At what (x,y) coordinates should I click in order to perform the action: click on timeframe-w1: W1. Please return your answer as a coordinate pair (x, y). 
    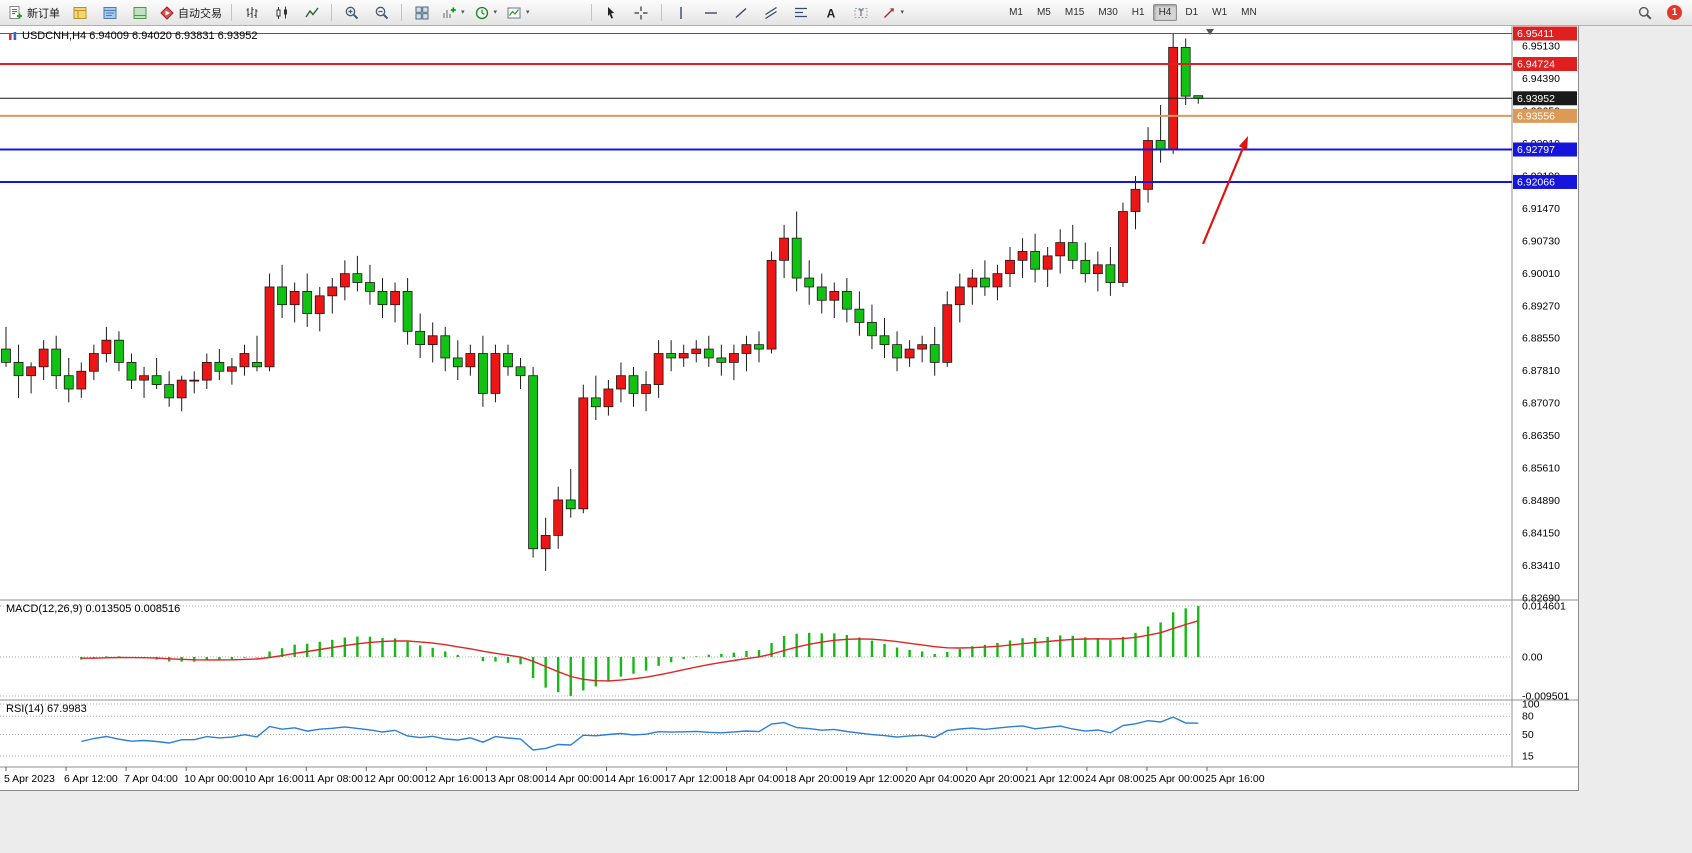
    Looking at the image, I should click on (1220, 12).